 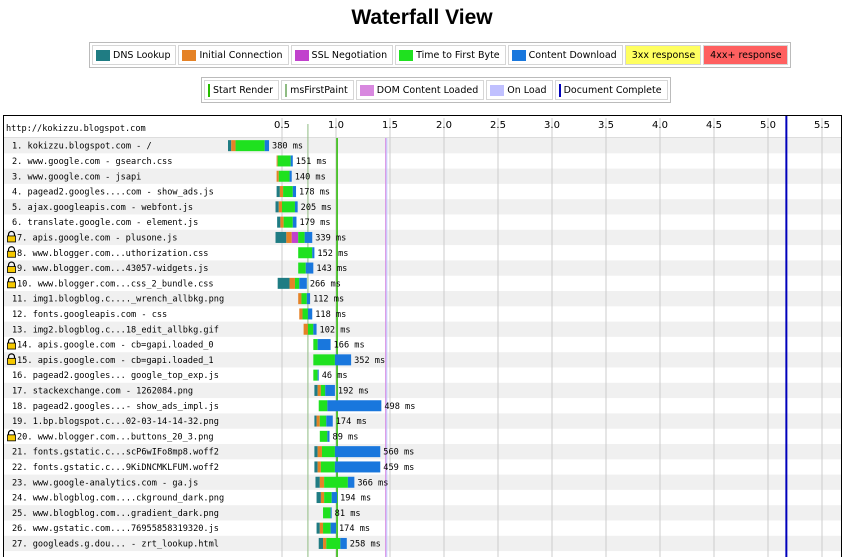 I want to click on request-label: 12. fonts.googleapis.com - css, so click(x=89, y=315).